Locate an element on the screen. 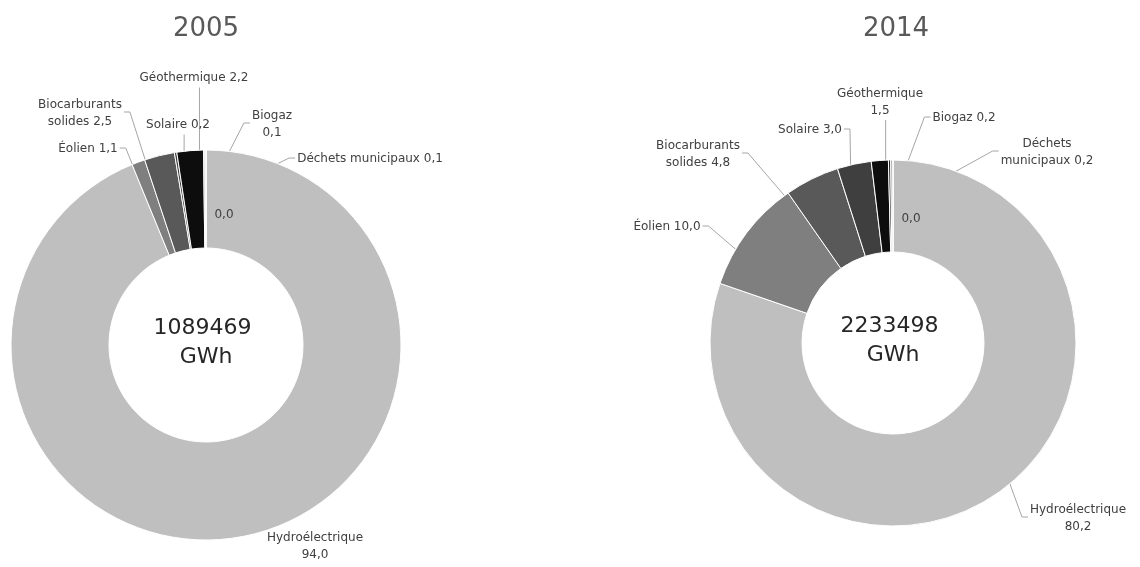 This screenshot has height=567, width=1140. slice-label: Biocarburants solides 2,5 is located at coordinates (80, 112).